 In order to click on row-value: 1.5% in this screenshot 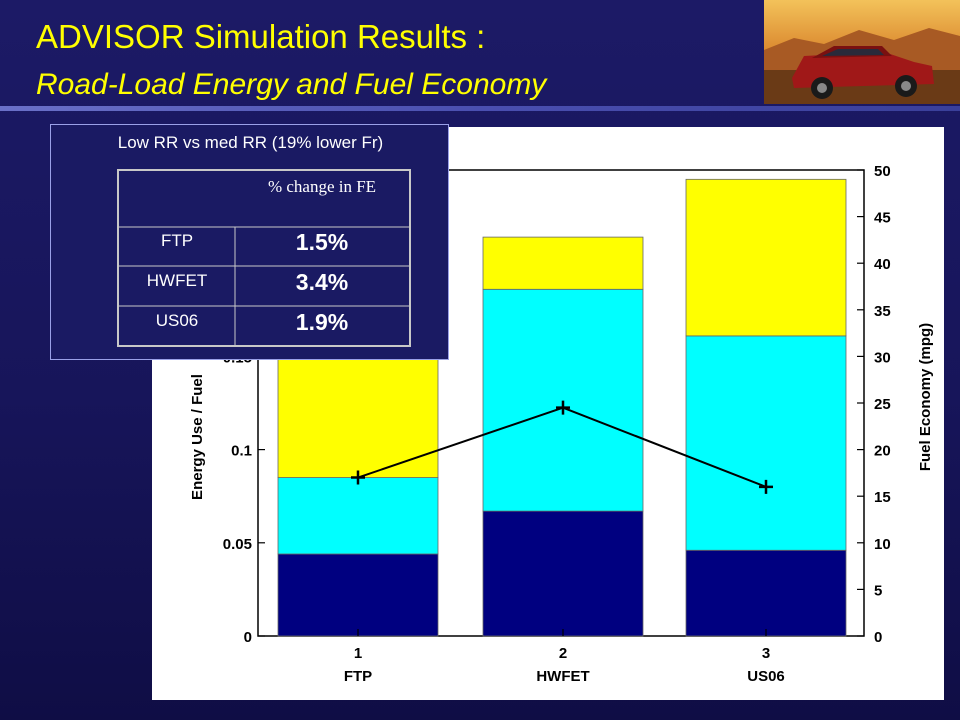, I will do `click(322, 242)`.